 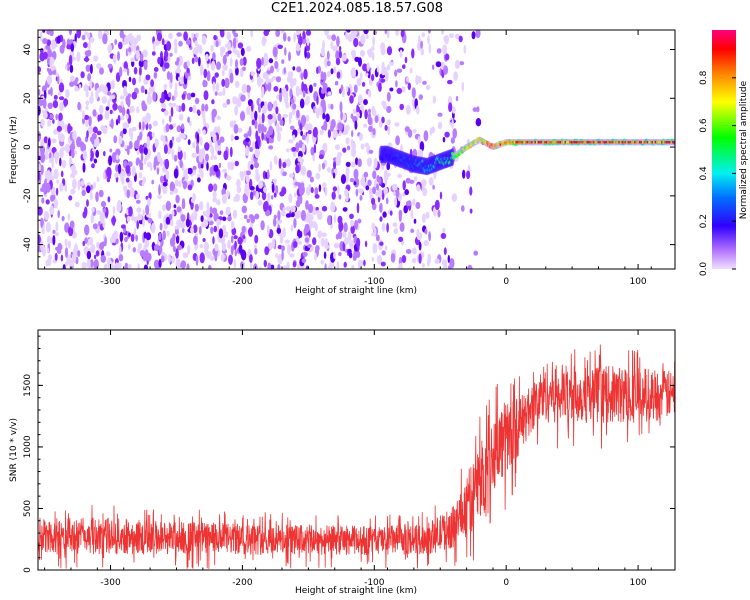 What do you see at coordinates (28, 195) in the screenshot?
I see `y-tick-label: -20` at bounding box center [28, 195].